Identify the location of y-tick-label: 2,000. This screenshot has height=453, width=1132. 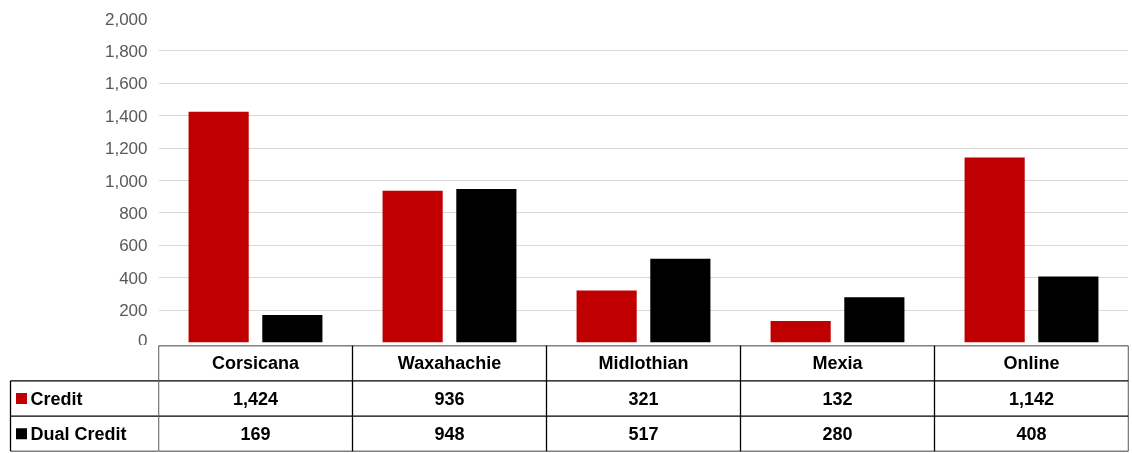
(126, 19).